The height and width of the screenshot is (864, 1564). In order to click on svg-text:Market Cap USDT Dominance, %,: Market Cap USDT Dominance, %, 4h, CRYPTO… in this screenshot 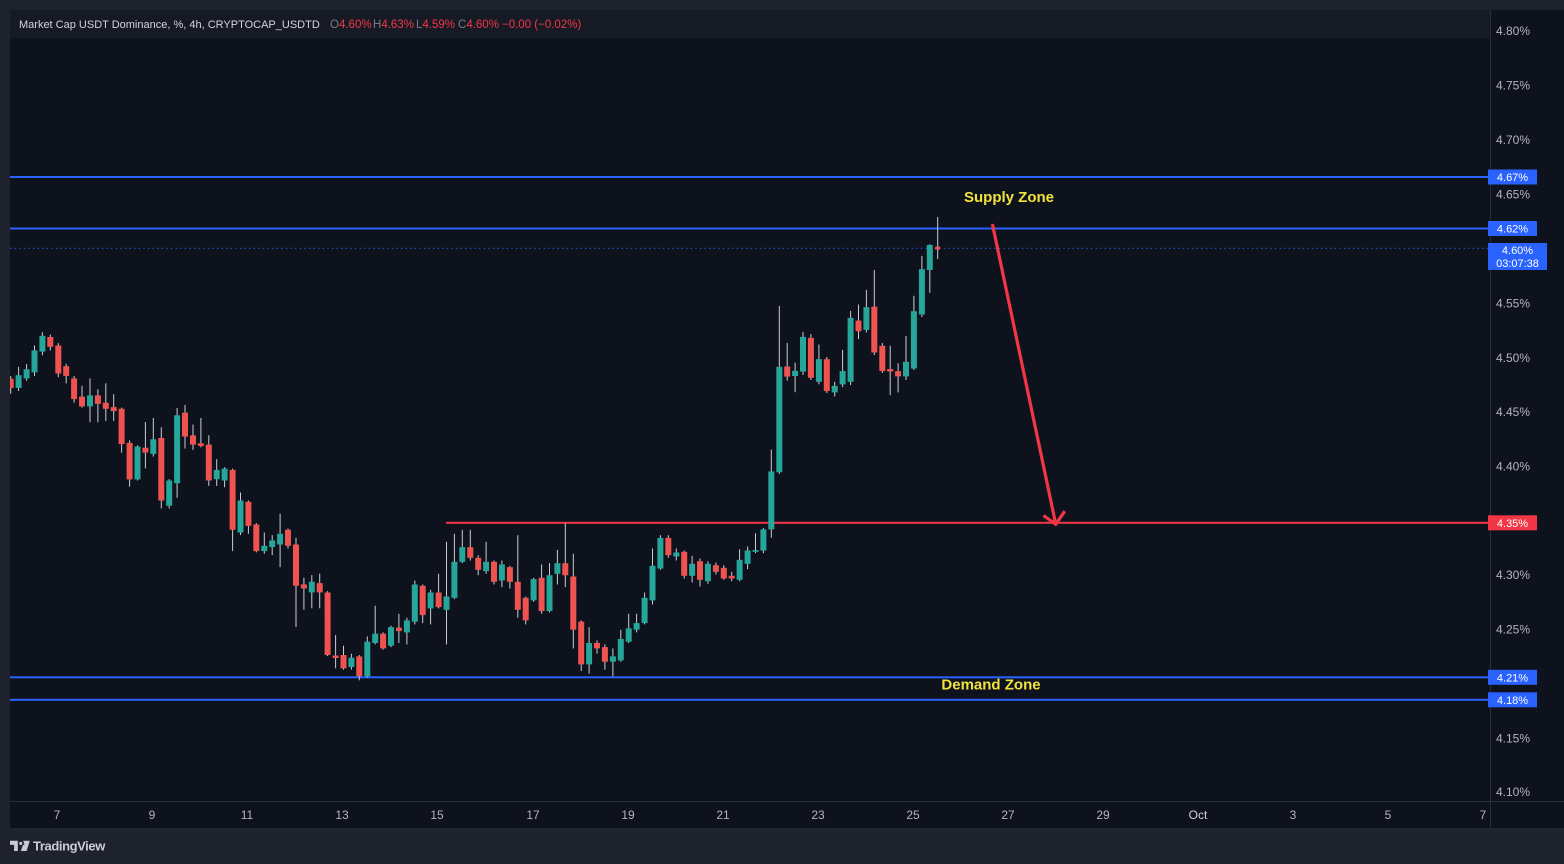, I will do `click(169, 25)`.